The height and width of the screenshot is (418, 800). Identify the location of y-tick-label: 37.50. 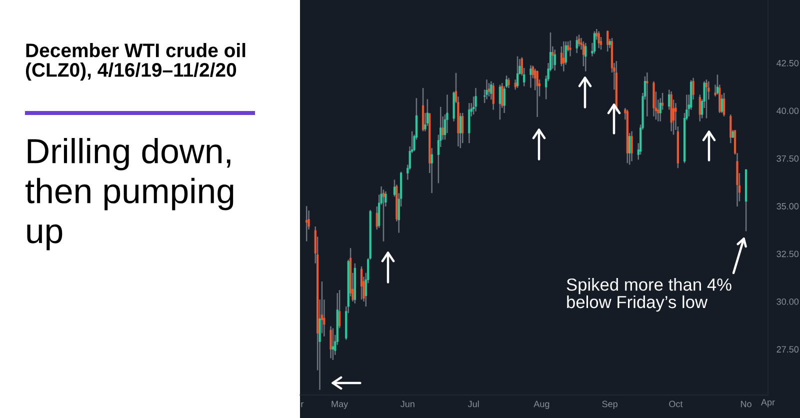
(787, 158).